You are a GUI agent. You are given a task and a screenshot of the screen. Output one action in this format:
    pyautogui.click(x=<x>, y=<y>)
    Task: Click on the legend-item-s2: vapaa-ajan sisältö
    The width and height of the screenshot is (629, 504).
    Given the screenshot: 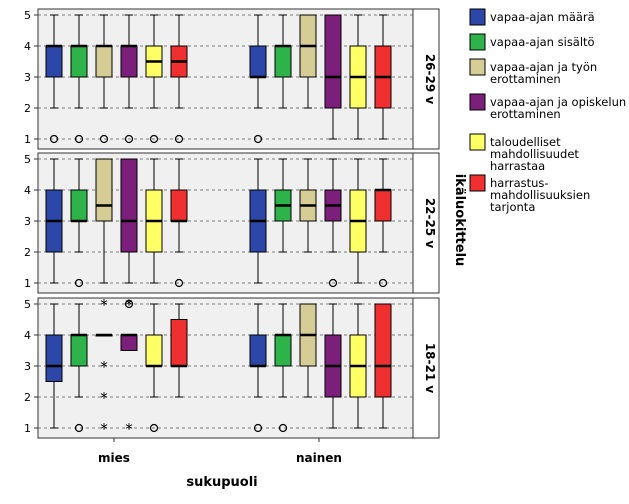 What is the action you would take?
    pyautogui.click(x=532, y=42)
    